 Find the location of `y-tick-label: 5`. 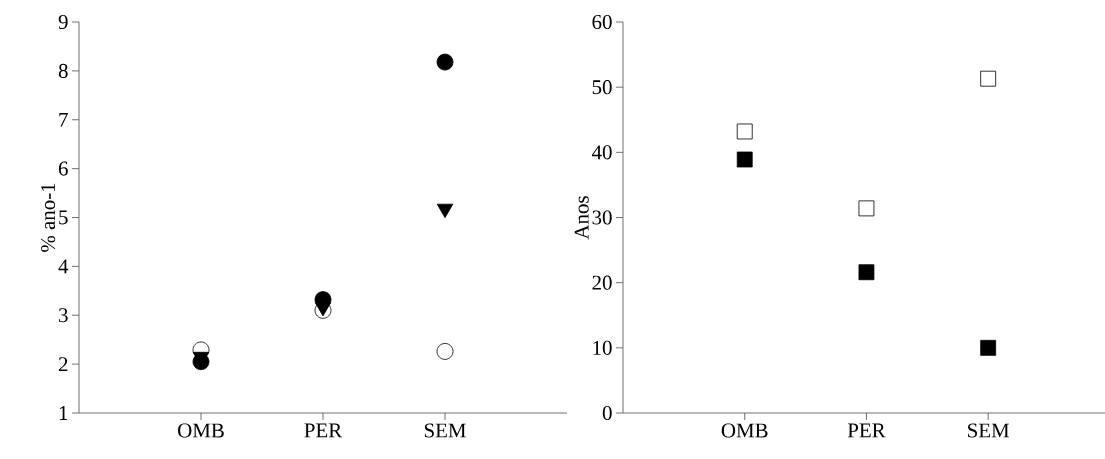

y-tick-label: 5 is located at coordinates (63, 217).